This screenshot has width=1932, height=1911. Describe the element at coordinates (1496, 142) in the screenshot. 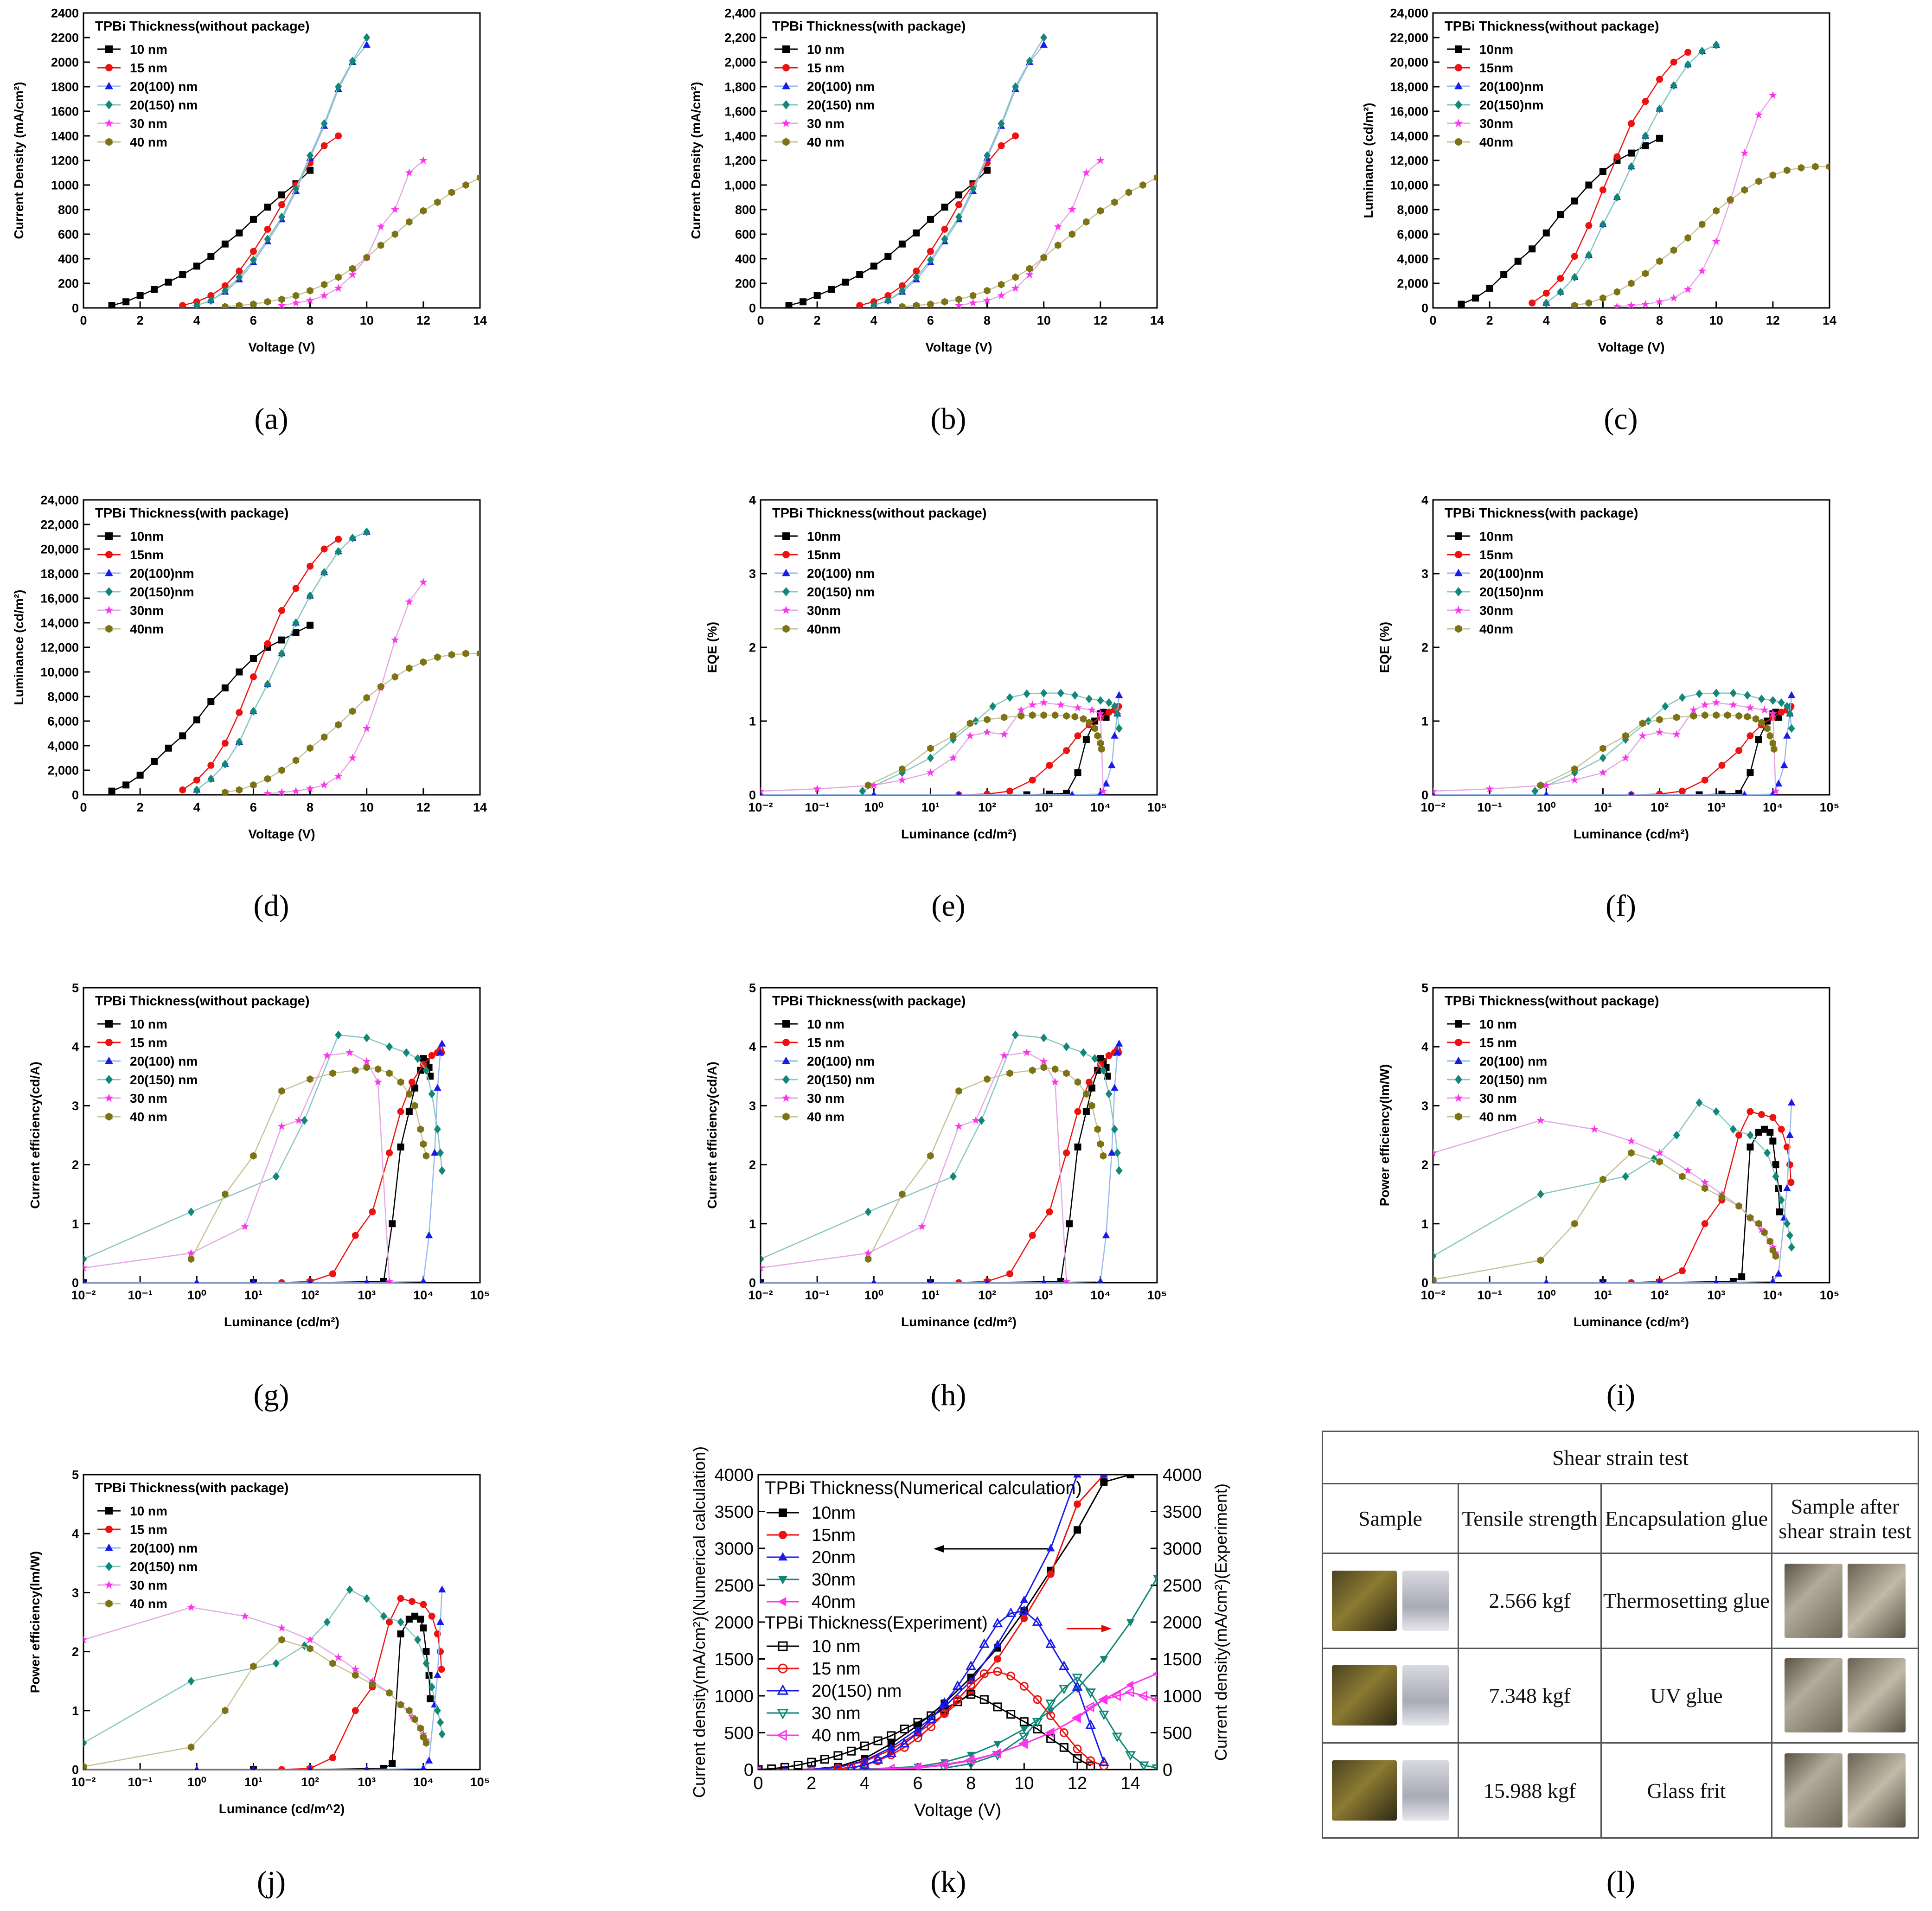

I see `legend-label: 40nm` at that location.